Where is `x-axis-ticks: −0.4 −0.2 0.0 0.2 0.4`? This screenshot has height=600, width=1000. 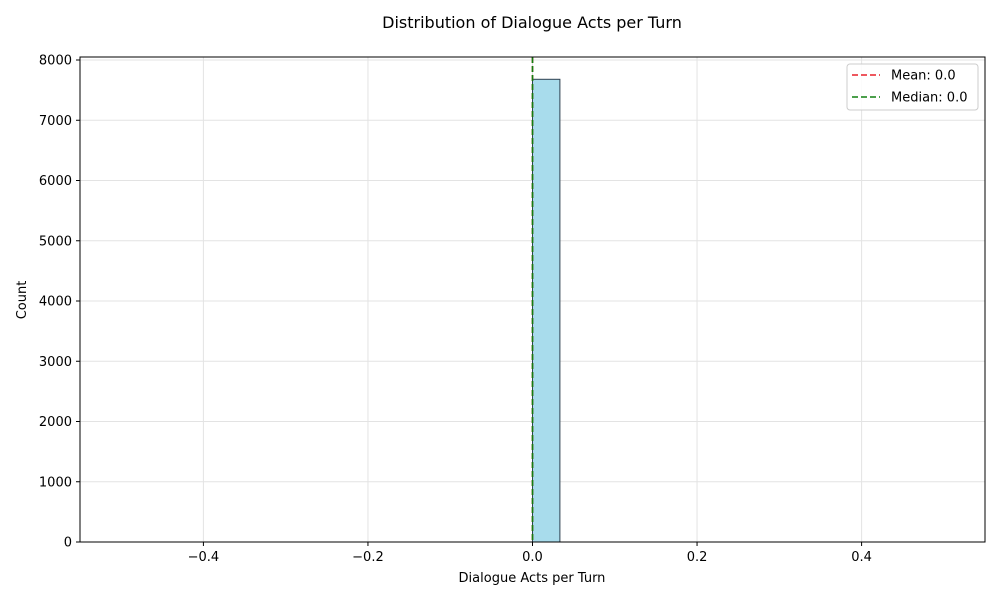
x-axis-ticks: −0.4 −0.2 0.0 0.2 0.4 is located at coordinates (530, 553).